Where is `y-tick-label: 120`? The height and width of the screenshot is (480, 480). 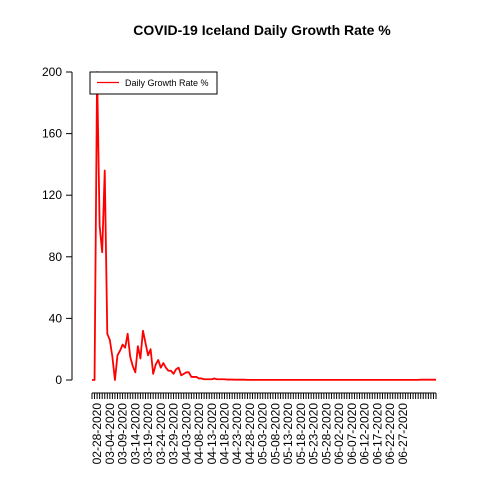
y-tick-label: 120 is located at coordinates (52, 195).